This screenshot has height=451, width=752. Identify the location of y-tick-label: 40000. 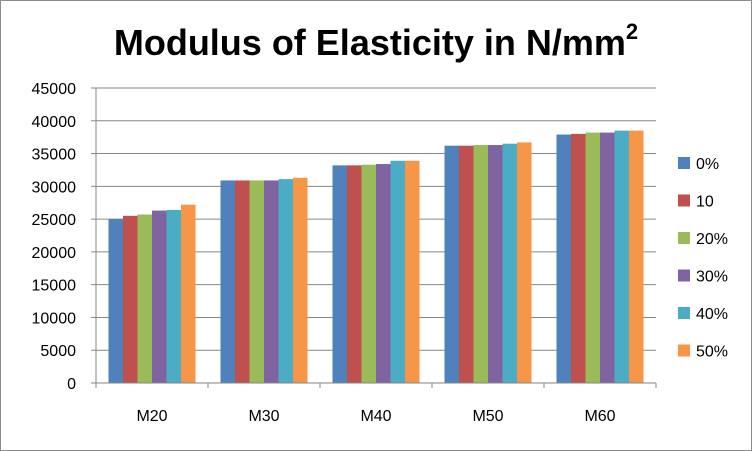
(54, 122).